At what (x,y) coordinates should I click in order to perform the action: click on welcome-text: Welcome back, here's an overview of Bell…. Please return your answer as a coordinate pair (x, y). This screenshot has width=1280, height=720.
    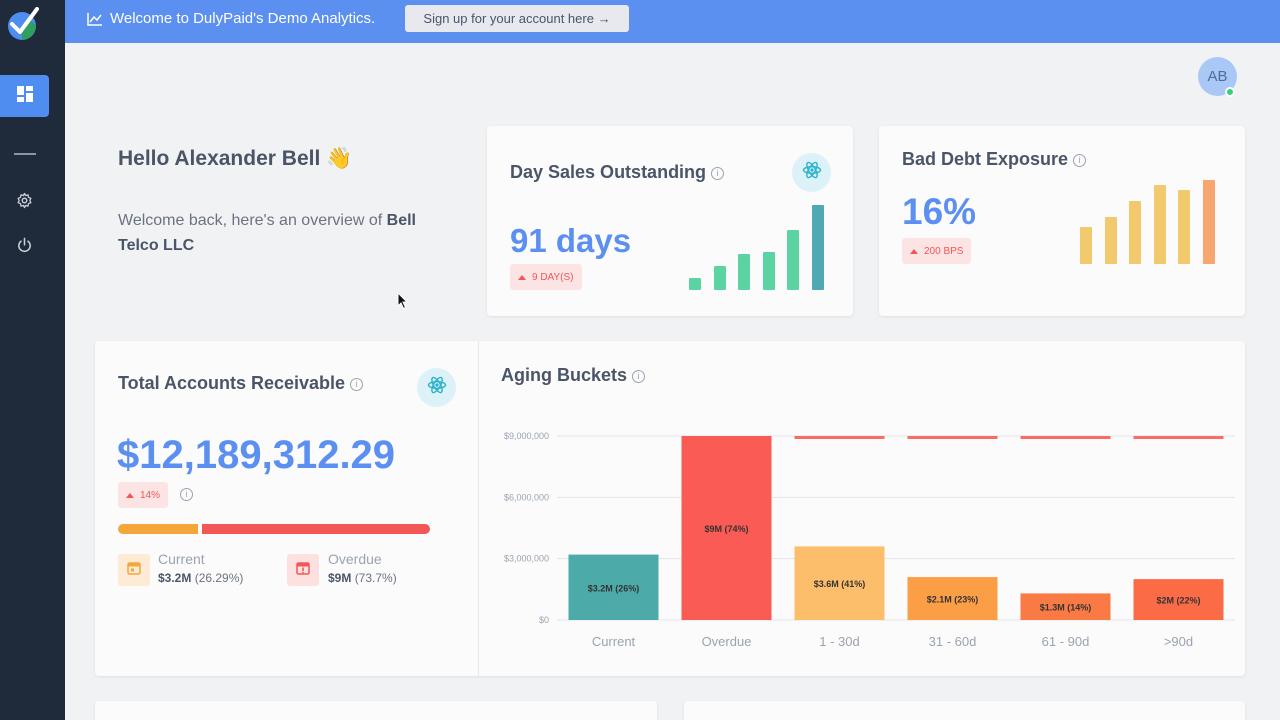
    Looking at the image, I should click on (288, 233).